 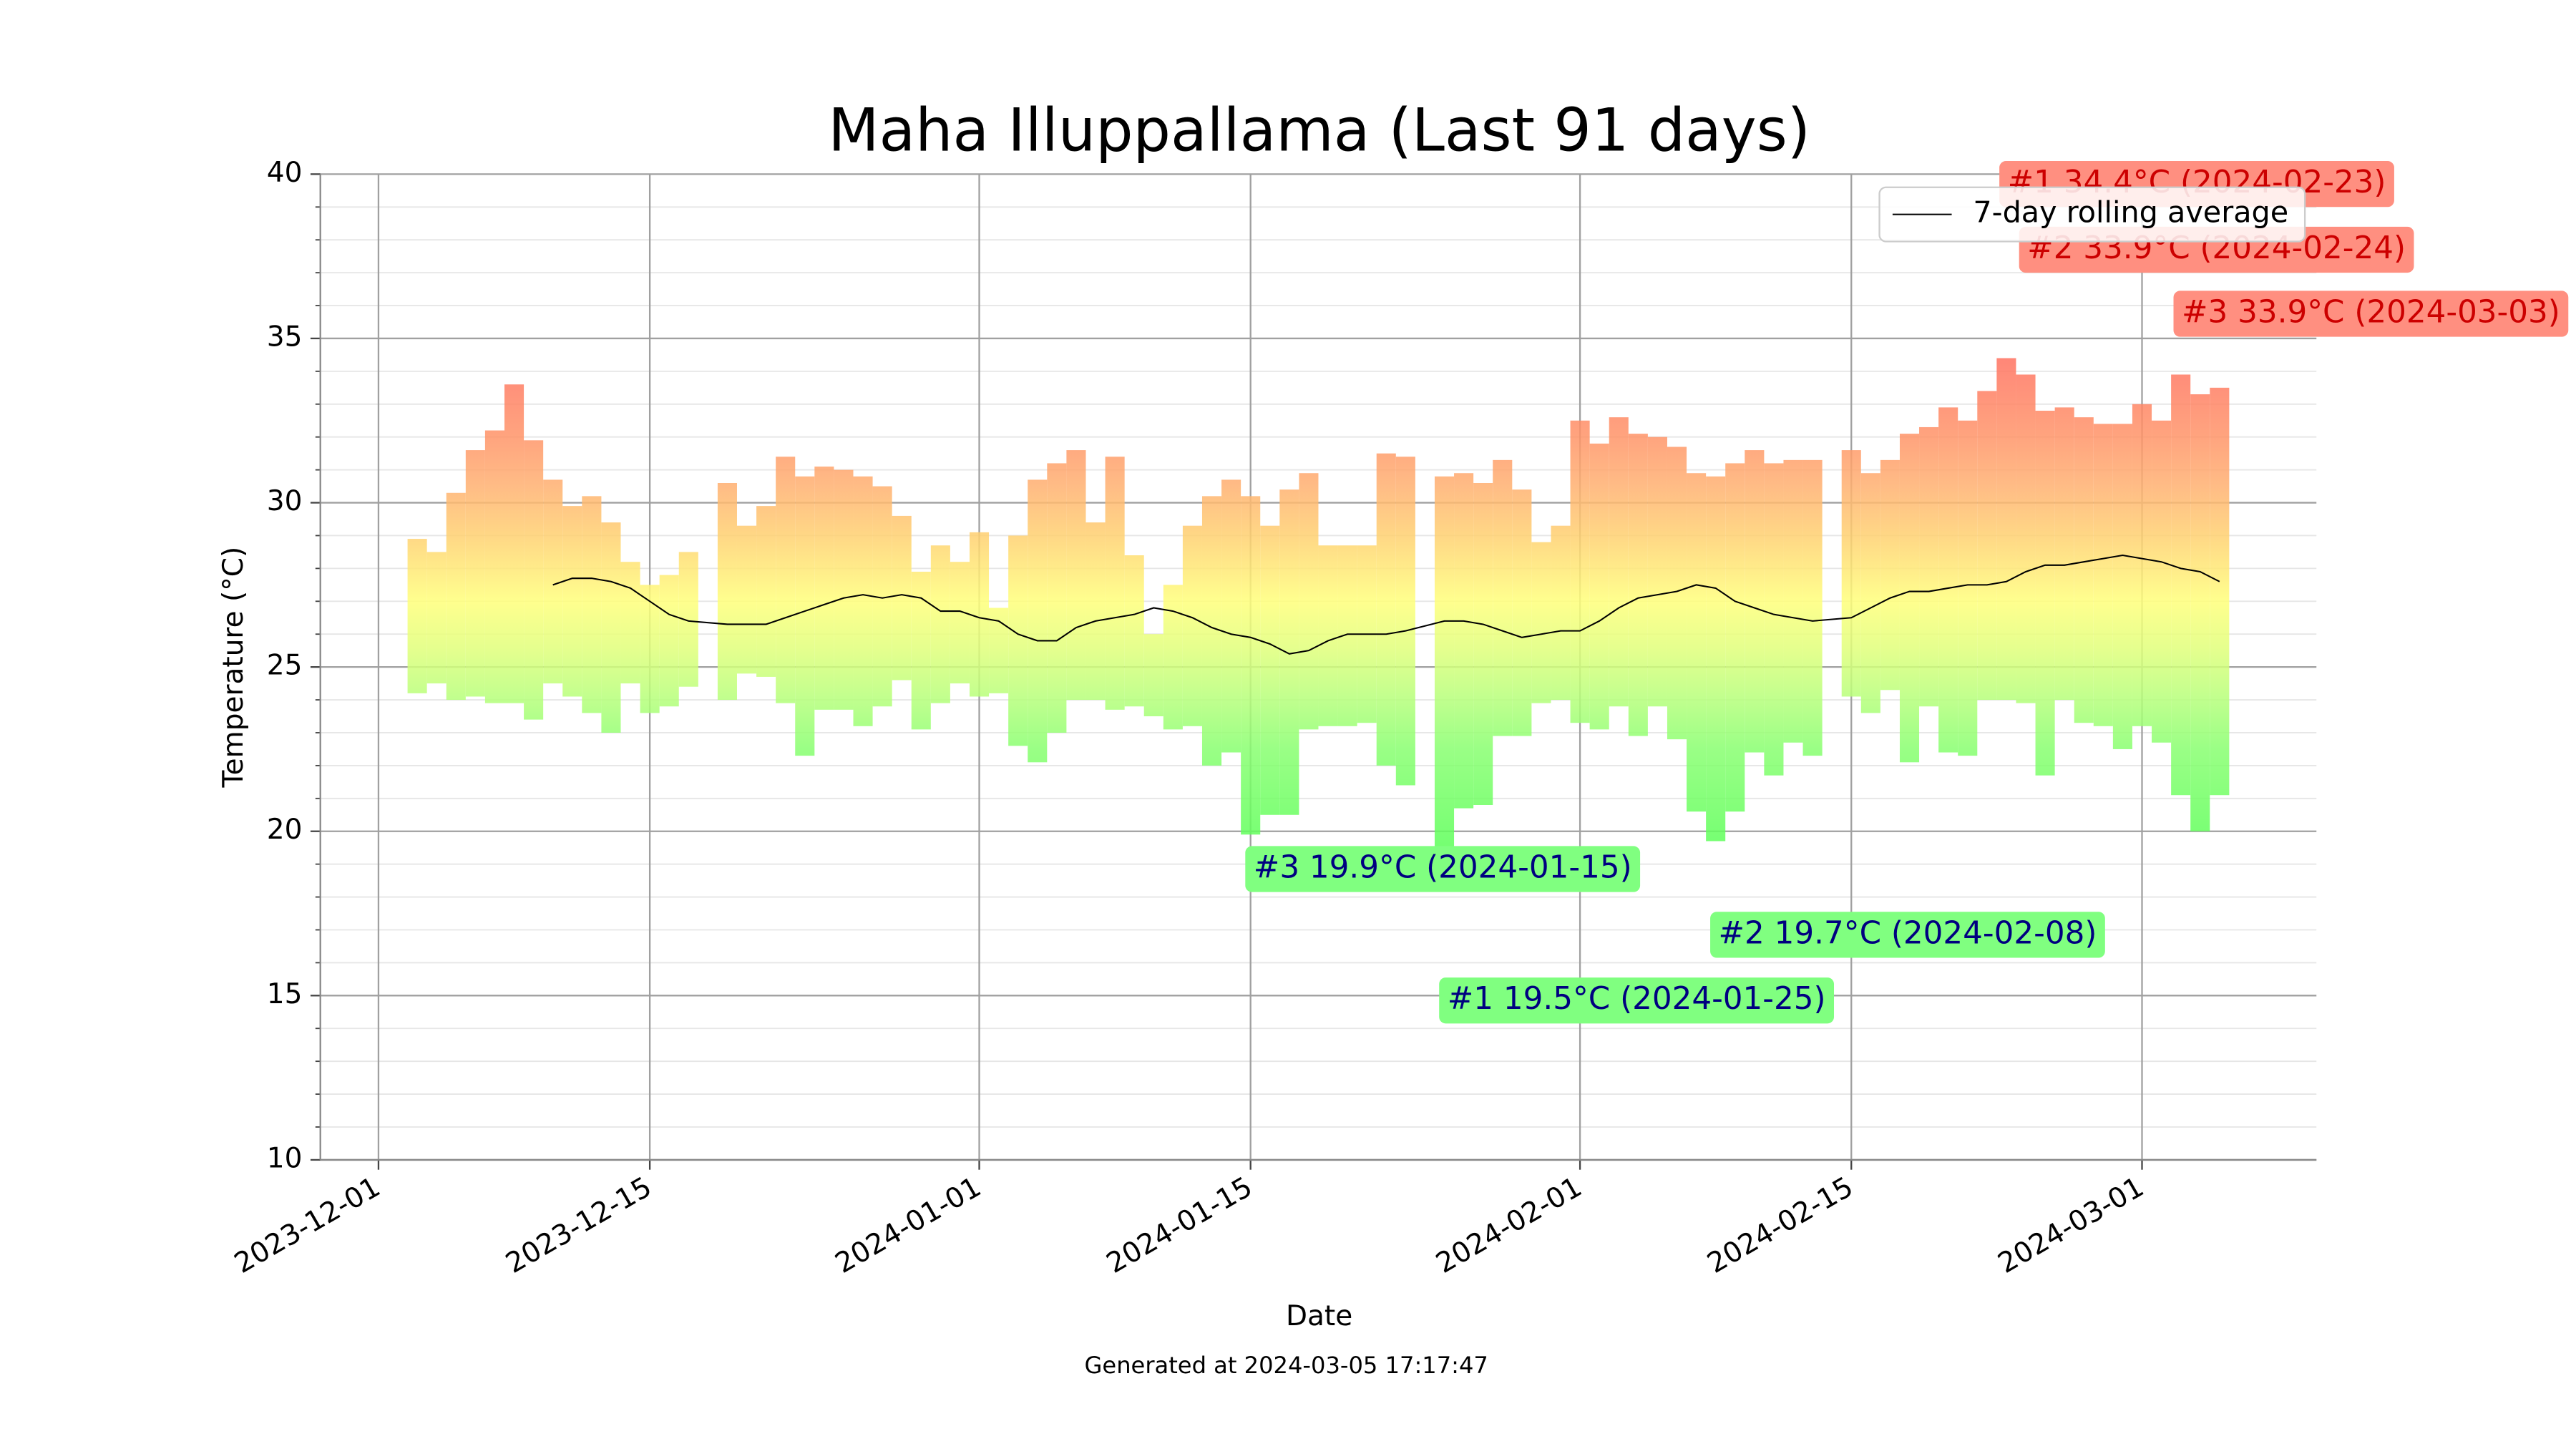 What do you see at coordinates (2130, 212) in the screenshot?
I see `legend-label: 7-day rolling average` at bounding box center [2130, 212].